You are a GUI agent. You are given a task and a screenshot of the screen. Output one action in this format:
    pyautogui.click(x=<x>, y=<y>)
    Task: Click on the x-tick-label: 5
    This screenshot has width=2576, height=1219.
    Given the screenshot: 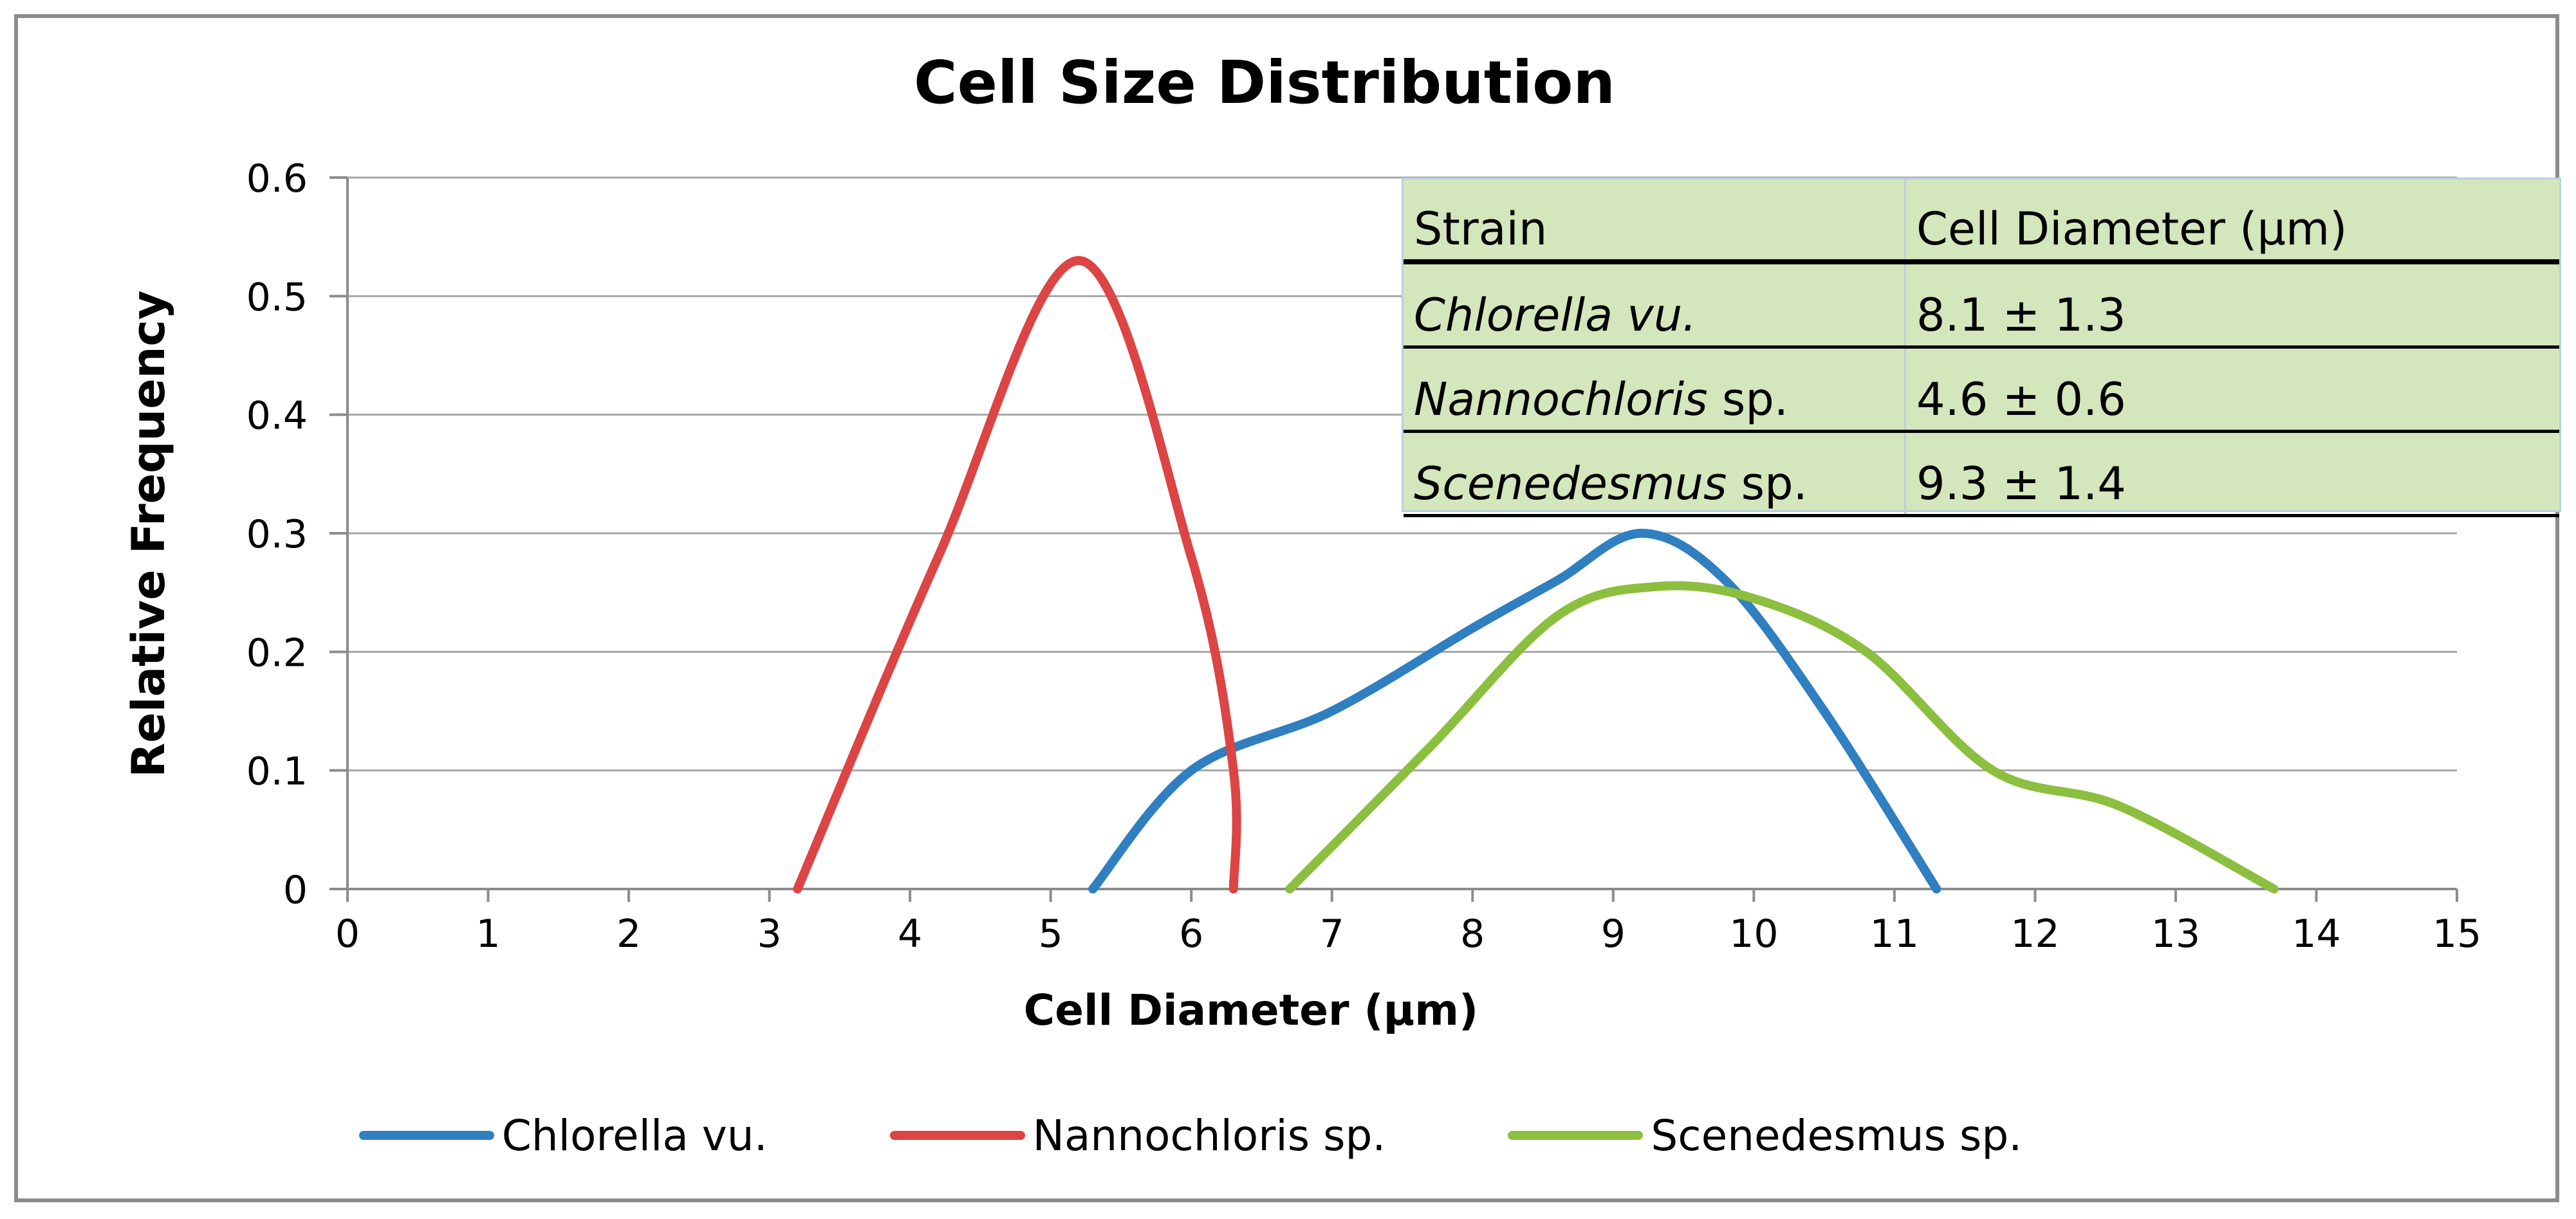 What is the action you would take?
    pyautogui.click(x=1051, y=934)
    